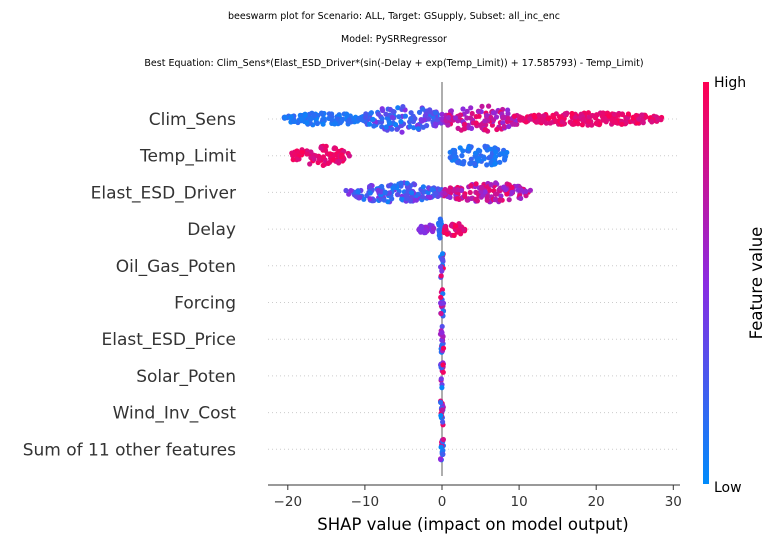 The width and height of the screenshot is (776, 544). What do you see at coordinates (756, 283) in the screenshot?
I see `colorbar-title: Feature value` at bounding box center [756, 283].